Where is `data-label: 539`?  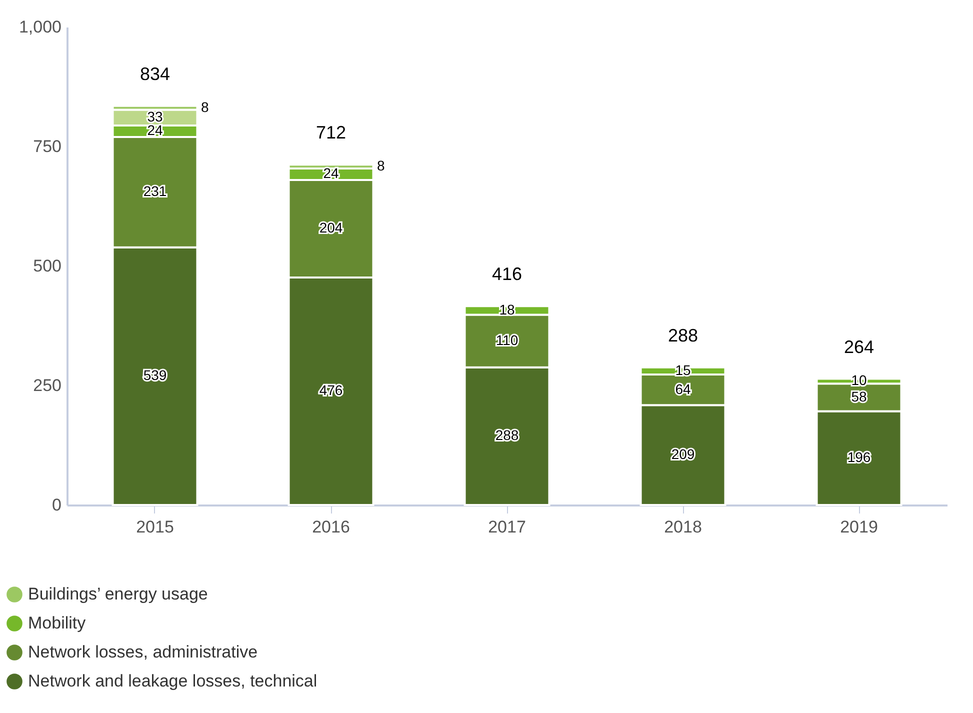
data-label: 539 is located at coordinates (155, 375).